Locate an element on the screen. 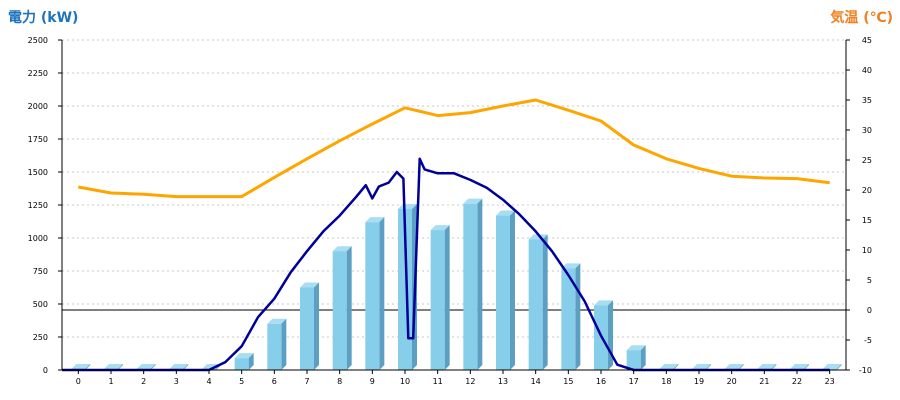 The height and width of the screenshot is (400, 900). right-tick-label: 20 is located at coordinates (867, 190).